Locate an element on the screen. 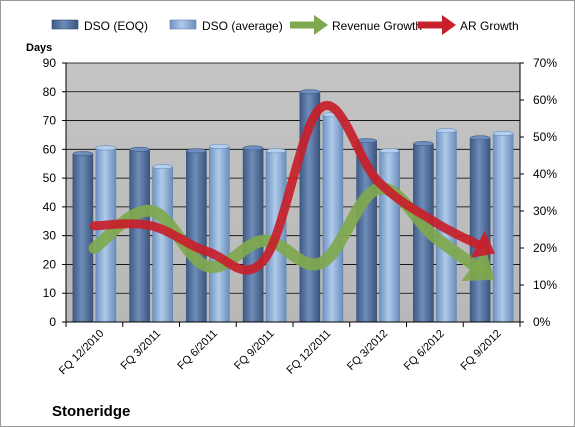 The width and height of the screenshot is (575, 427). y2-tick-label: 40% is located at coordinates (545, 174).